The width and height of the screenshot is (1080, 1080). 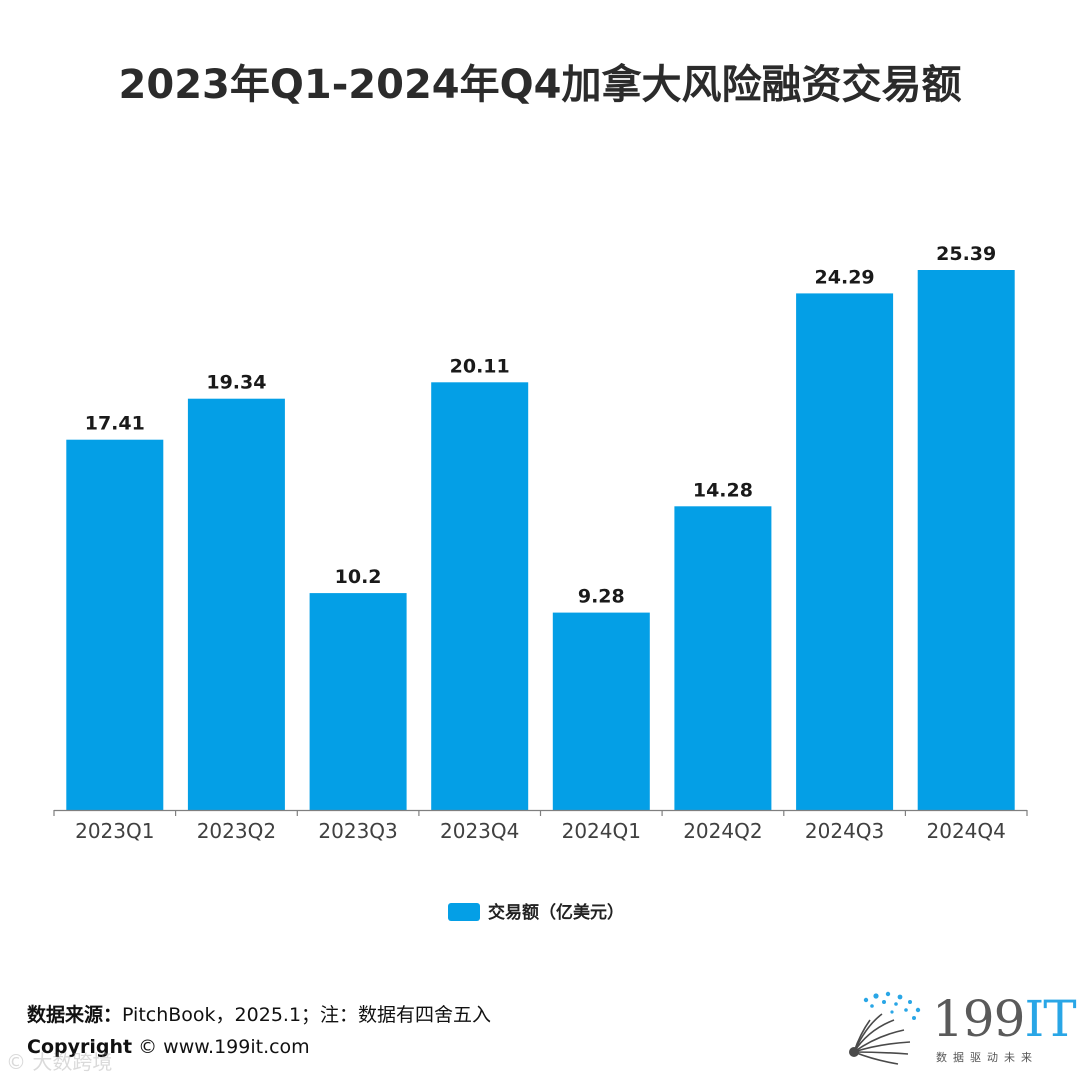 I want to click on data-label-2023Q4: 20.11, so click(x=480, y=366).